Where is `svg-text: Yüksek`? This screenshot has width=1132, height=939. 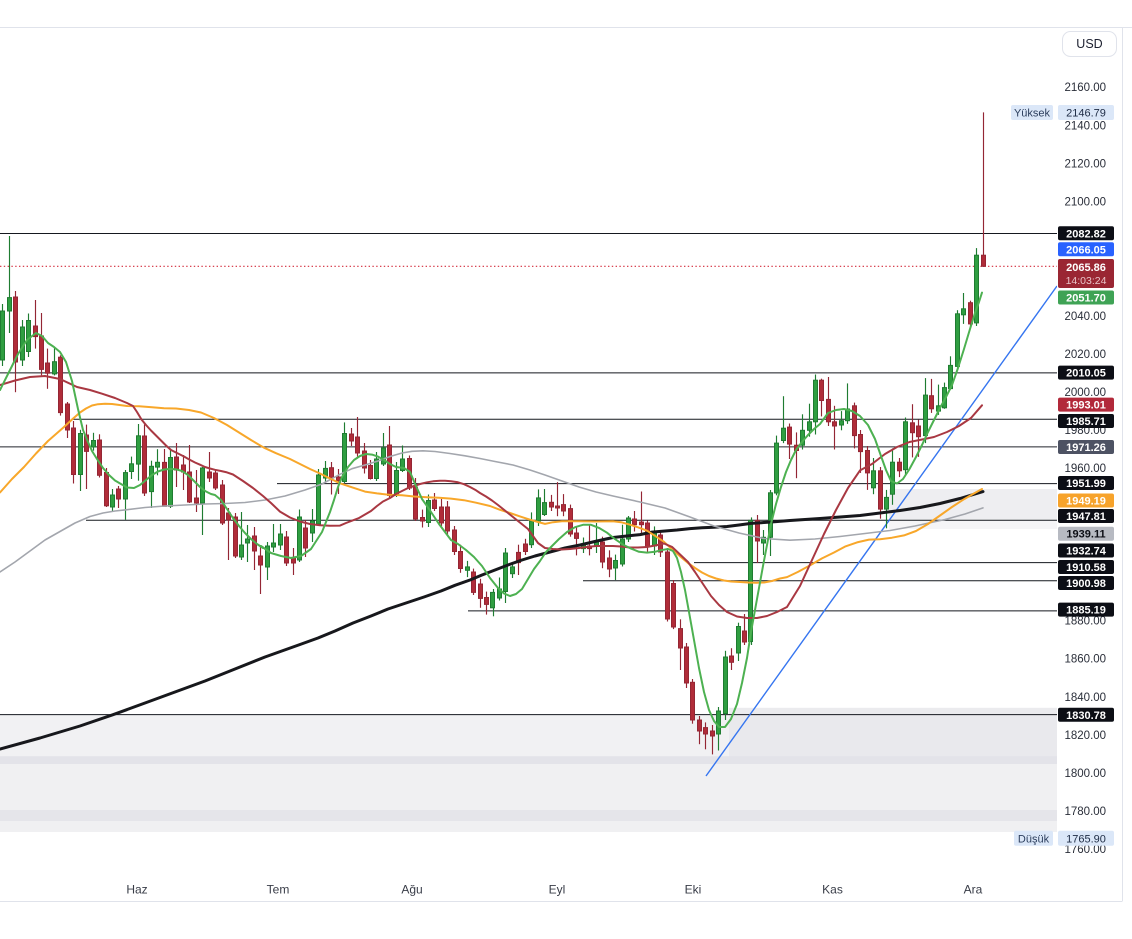 svg-text: Yüksek is located at coordinates (1032, 114).